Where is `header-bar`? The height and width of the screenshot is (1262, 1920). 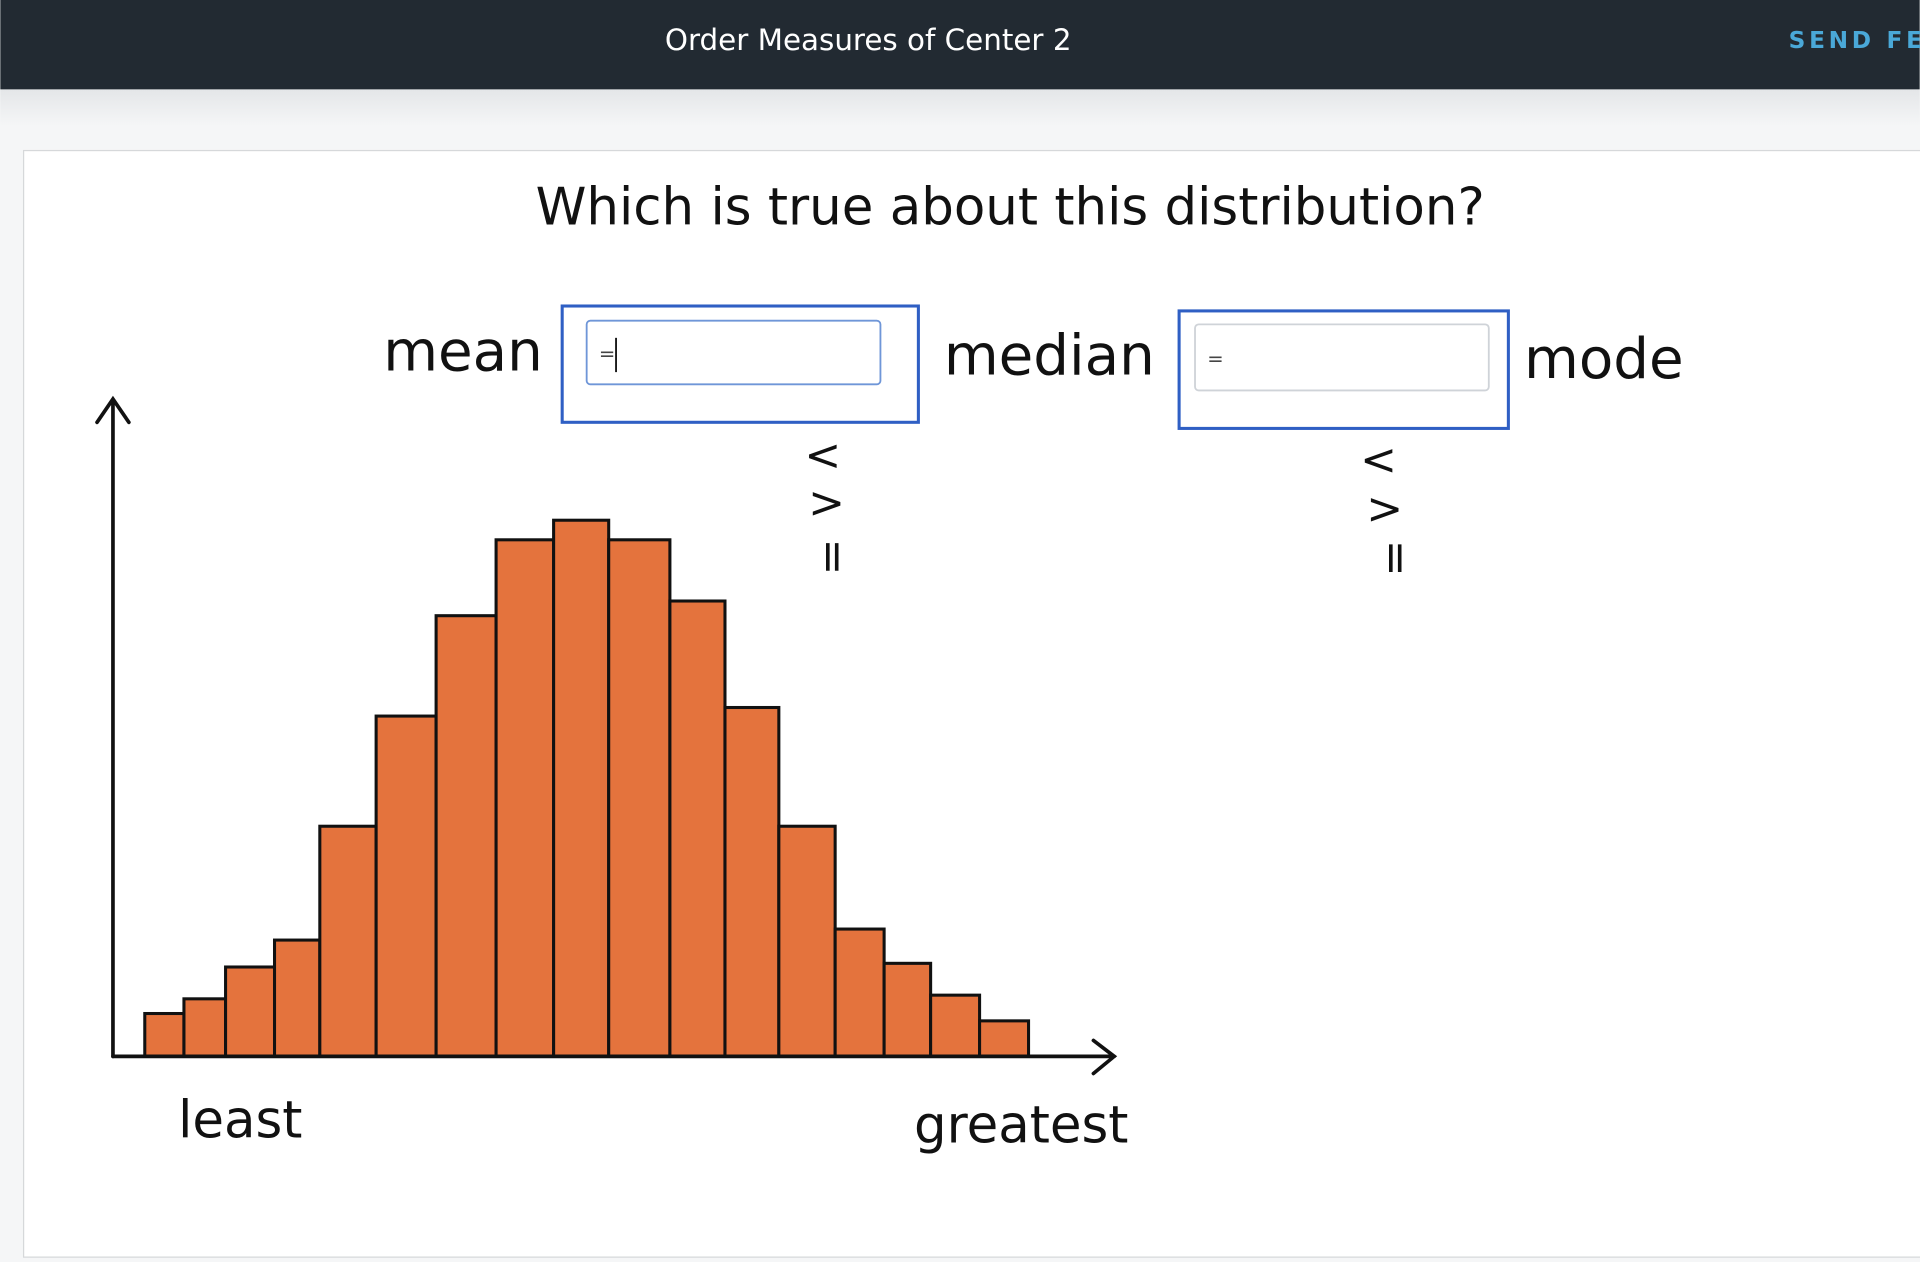
header-bar is located at coordinates (960, 45).